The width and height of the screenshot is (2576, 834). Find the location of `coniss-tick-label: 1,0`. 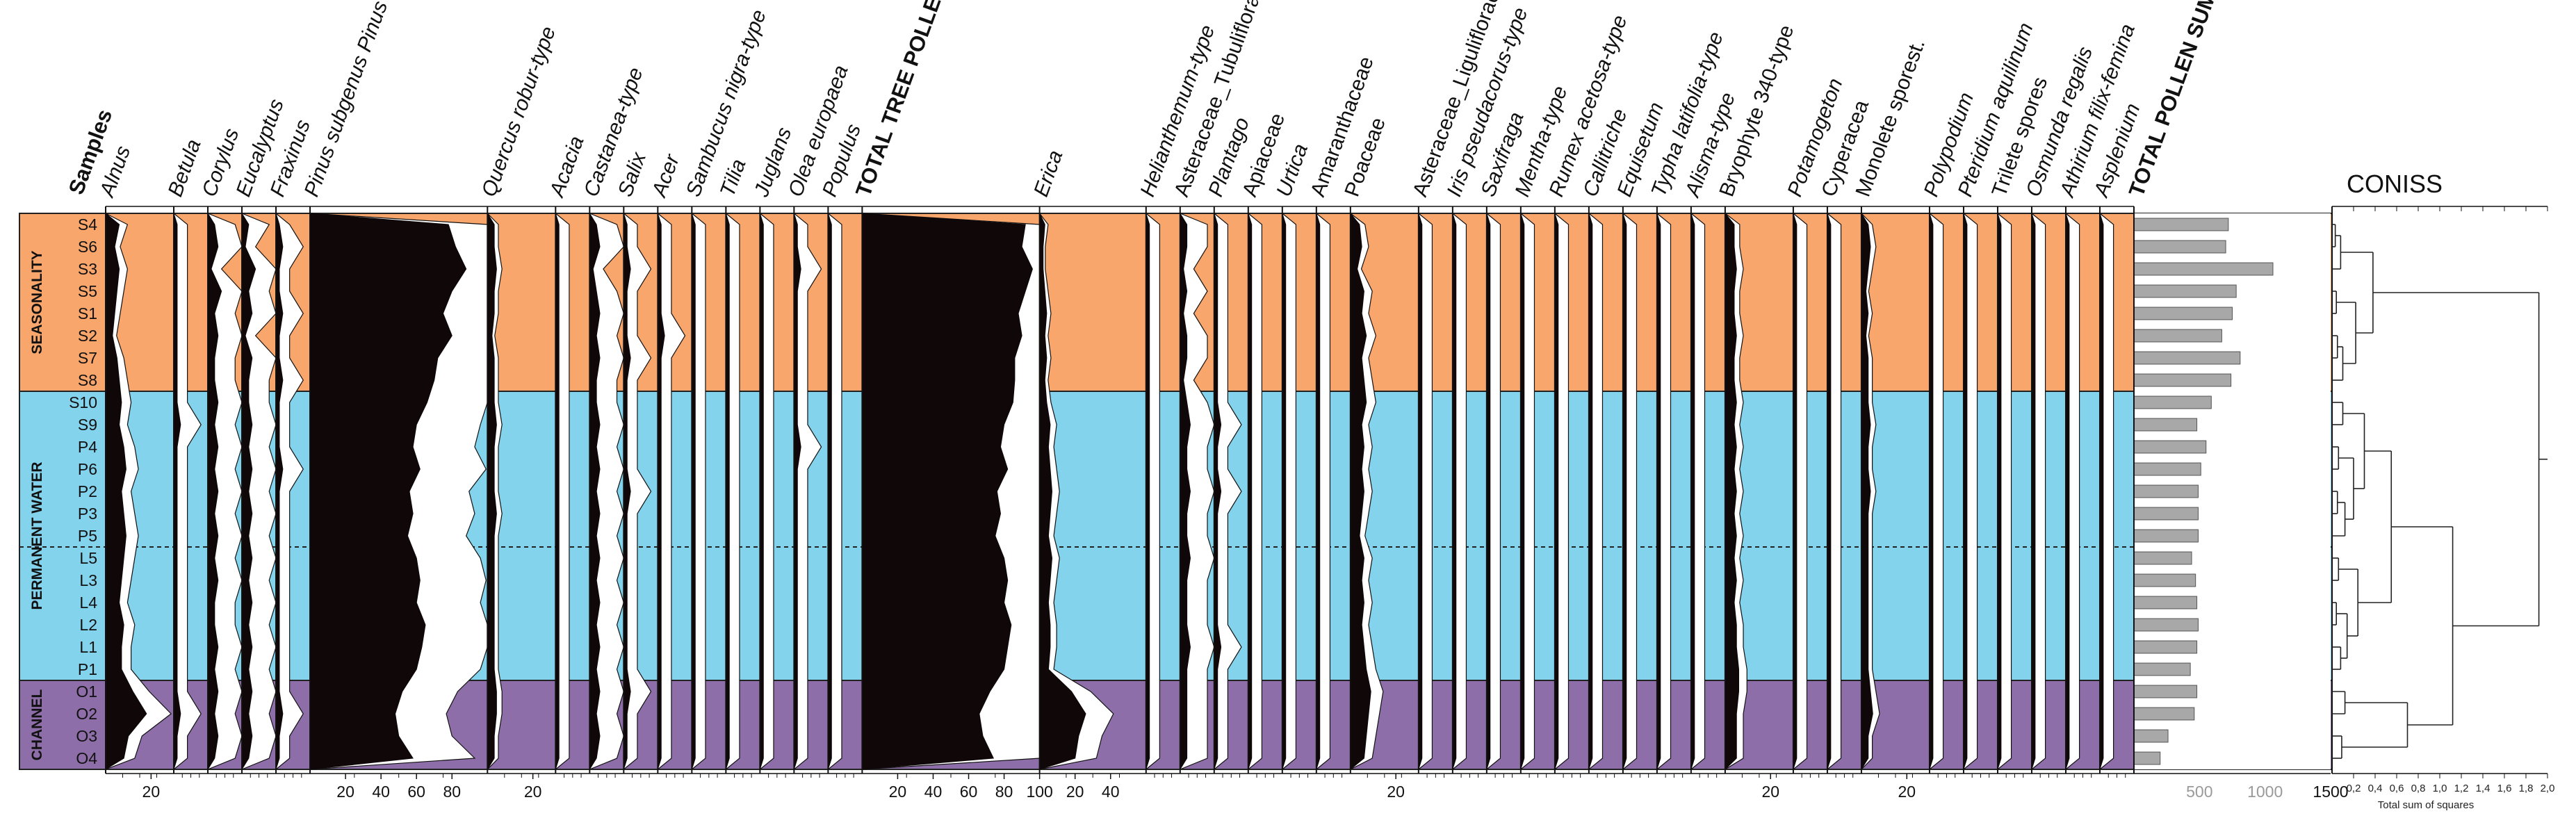

coniss-tick-label: 1,0 is located at coordinates (2440, 788).